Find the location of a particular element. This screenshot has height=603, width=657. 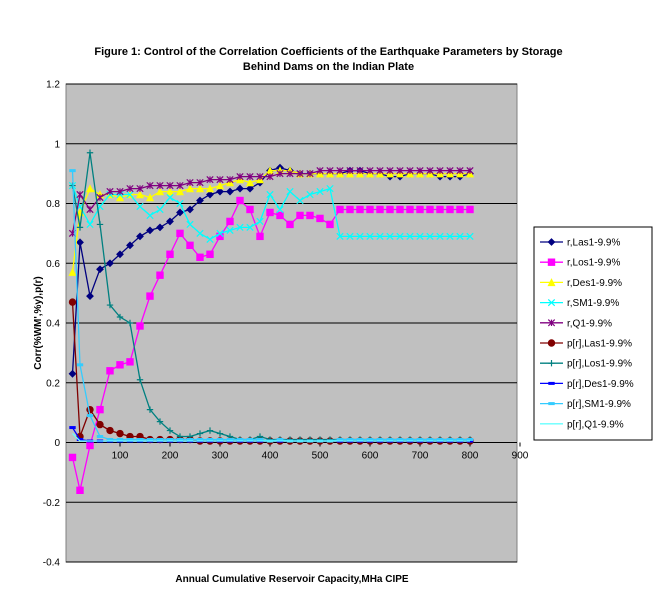

legend-label: p[r],SM1-9.9% is located at coordinates (599, 404).